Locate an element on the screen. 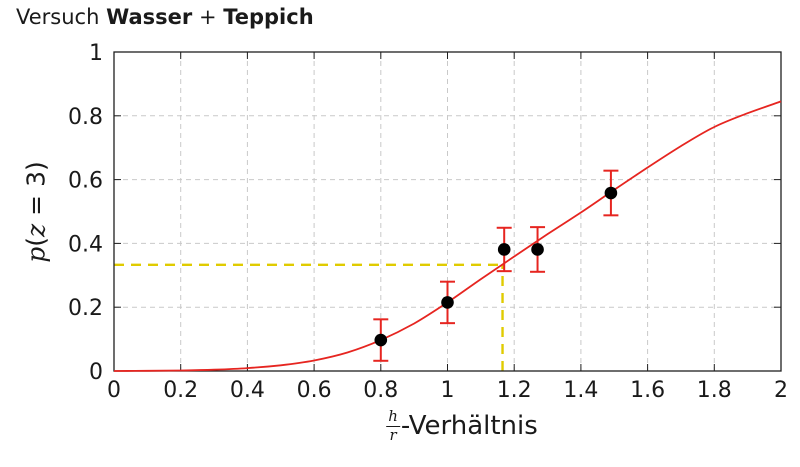 The height and width of the screenshot is (467, 800). x-axis-label-text: -Verhältnis is located at coordinates (469, 426).